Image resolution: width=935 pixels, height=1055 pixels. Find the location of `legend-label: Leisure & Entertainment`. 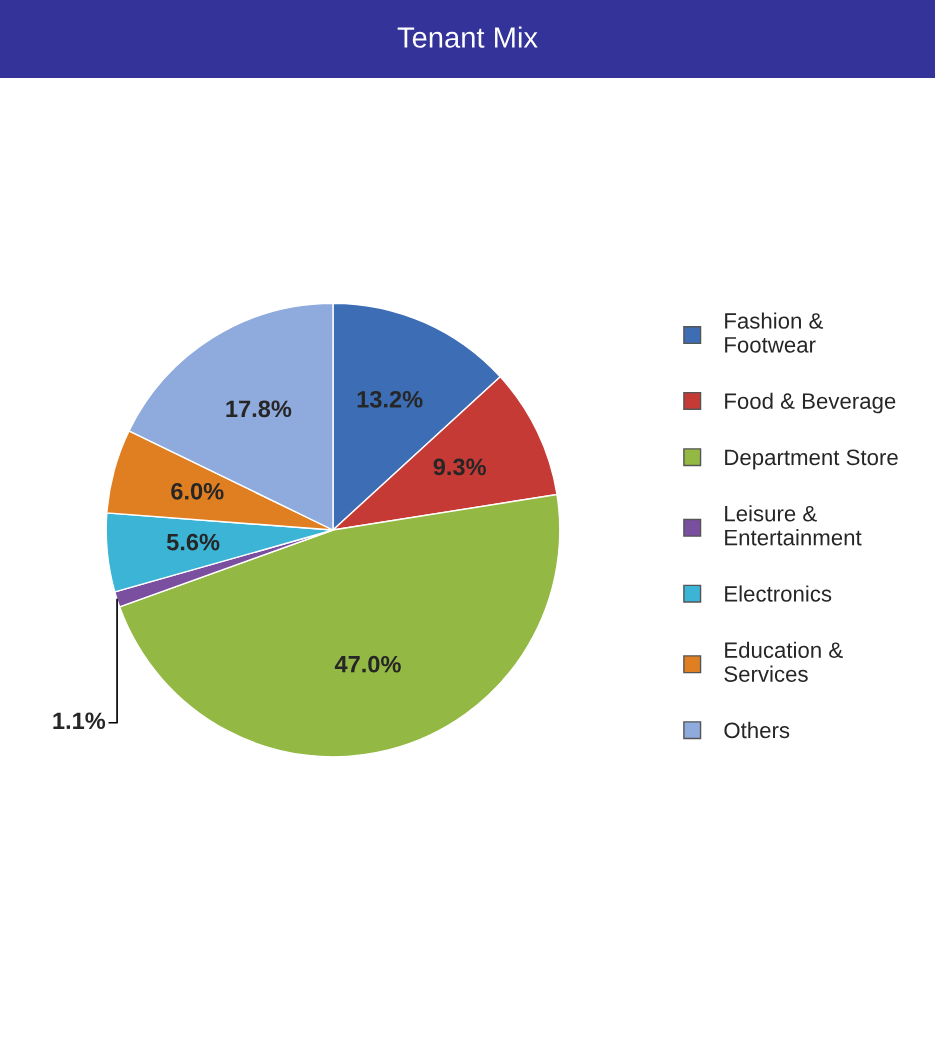

legend-label: Leisure & Entertainment is located at coordinates (793, 525).